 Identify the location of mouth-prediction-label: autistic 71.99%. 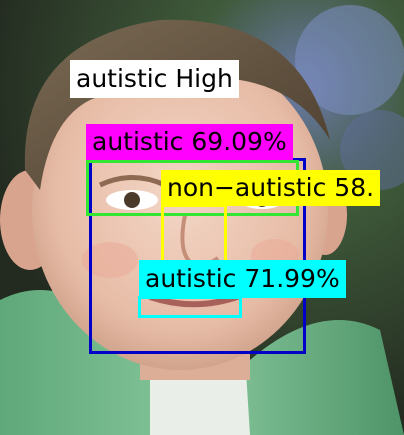
(242, 279).